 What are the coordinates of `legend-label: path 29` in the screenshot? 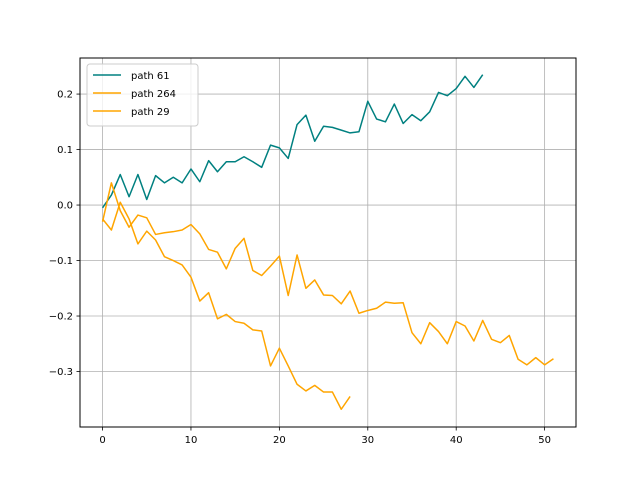 It's located at (150, 112).